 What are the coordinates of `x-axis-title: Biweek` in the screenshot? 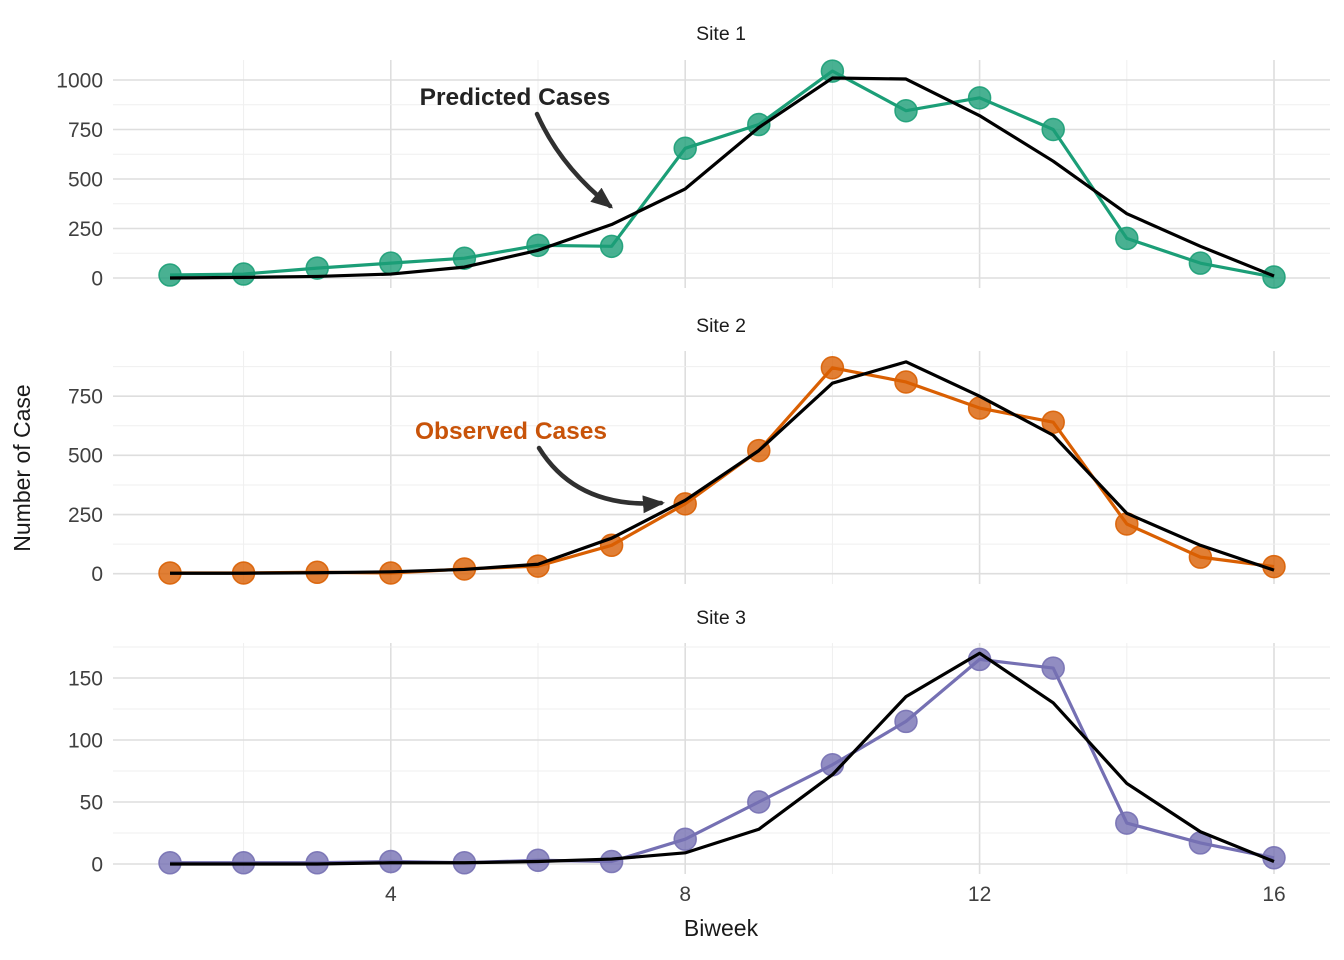 It's located at (721, 928).